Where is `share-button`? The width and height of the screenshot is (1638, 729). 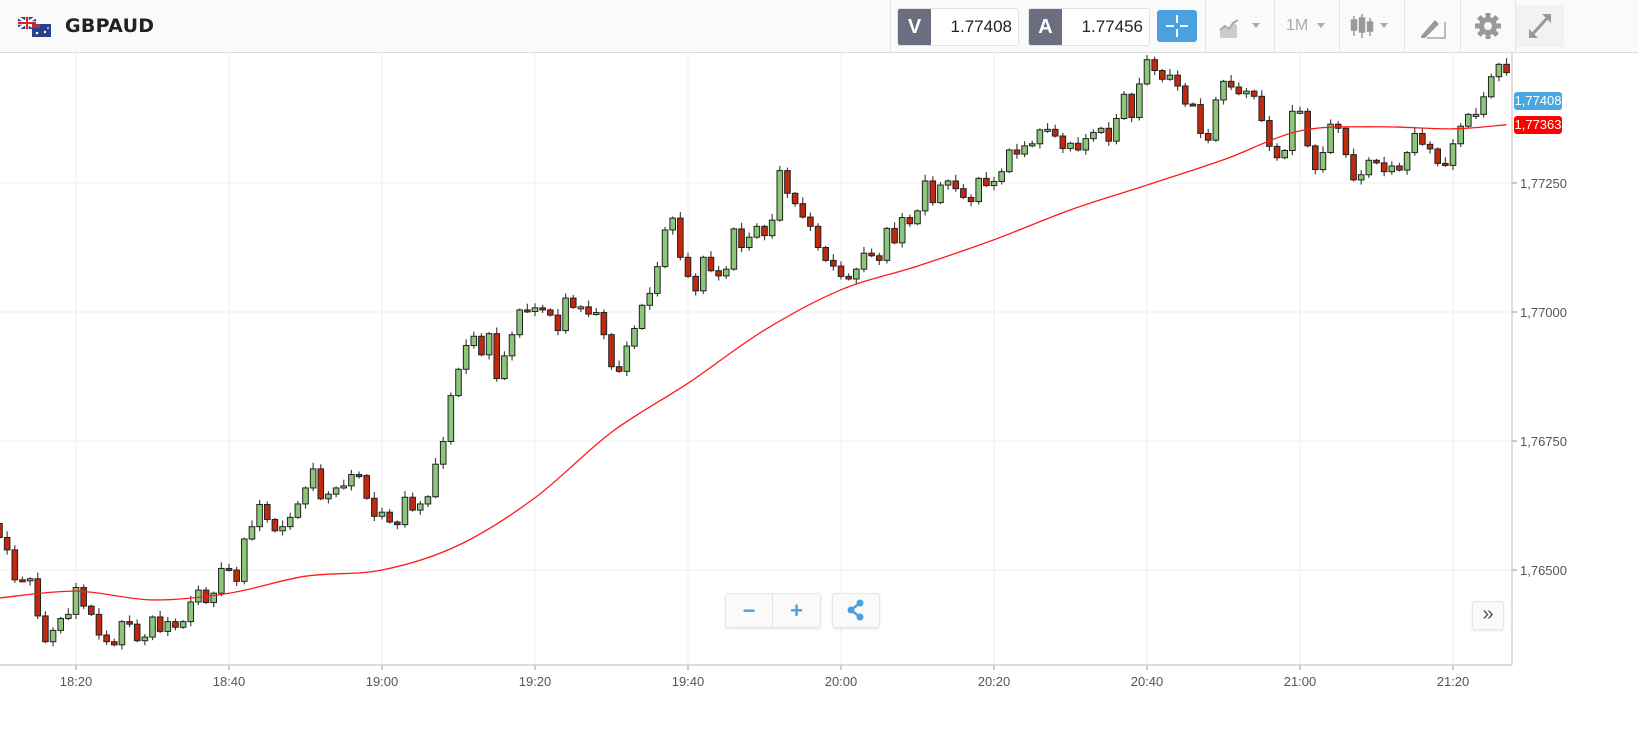
share-button is located at coordinates (856, 610).